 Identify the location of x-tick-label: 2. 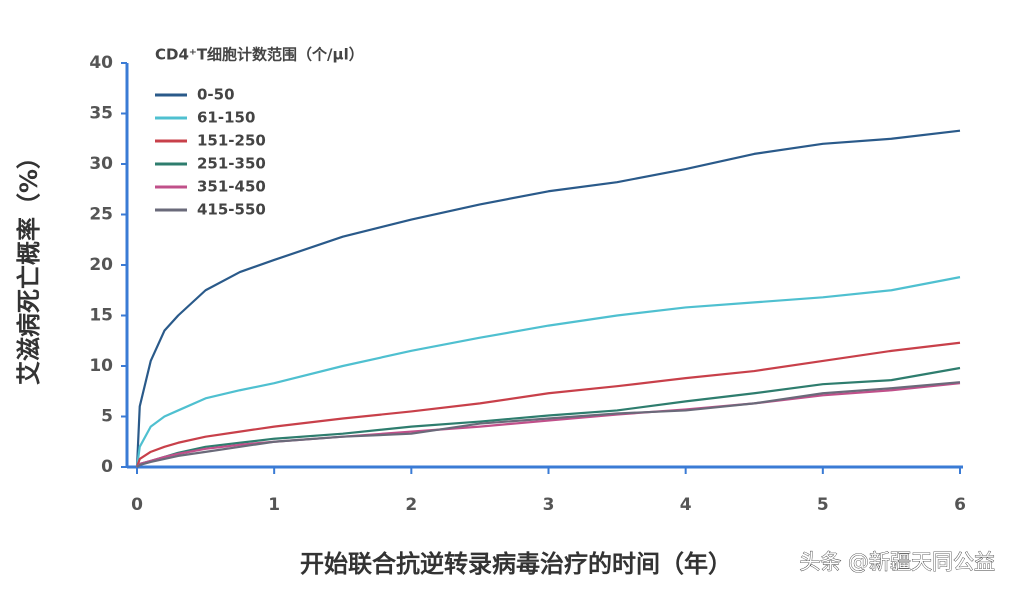
(411, 505).